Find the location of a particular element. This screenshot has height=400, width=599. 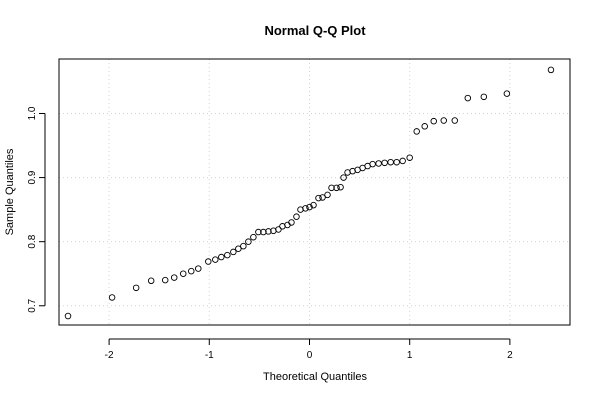

y-tick-label: 0.8 is located at coordinates (32, 241).